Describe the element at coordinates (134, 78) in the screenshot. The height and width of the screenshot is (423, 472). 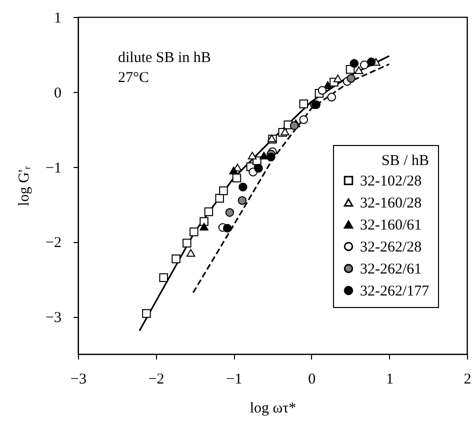
I see `annotation: 27°C` at that location.